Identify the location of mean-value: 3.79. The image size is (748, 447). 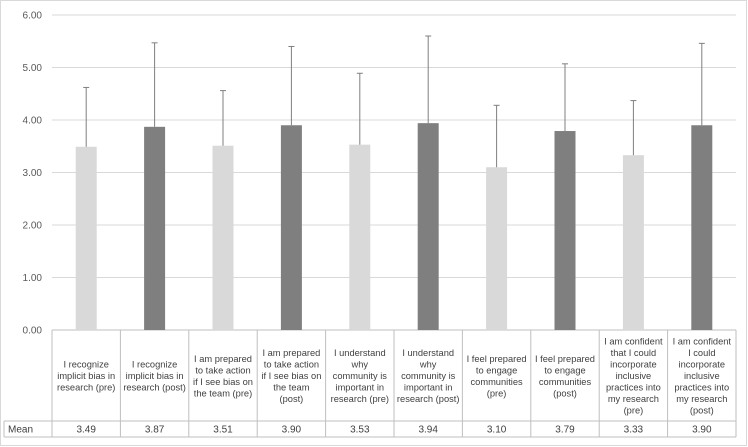
(565, 430).